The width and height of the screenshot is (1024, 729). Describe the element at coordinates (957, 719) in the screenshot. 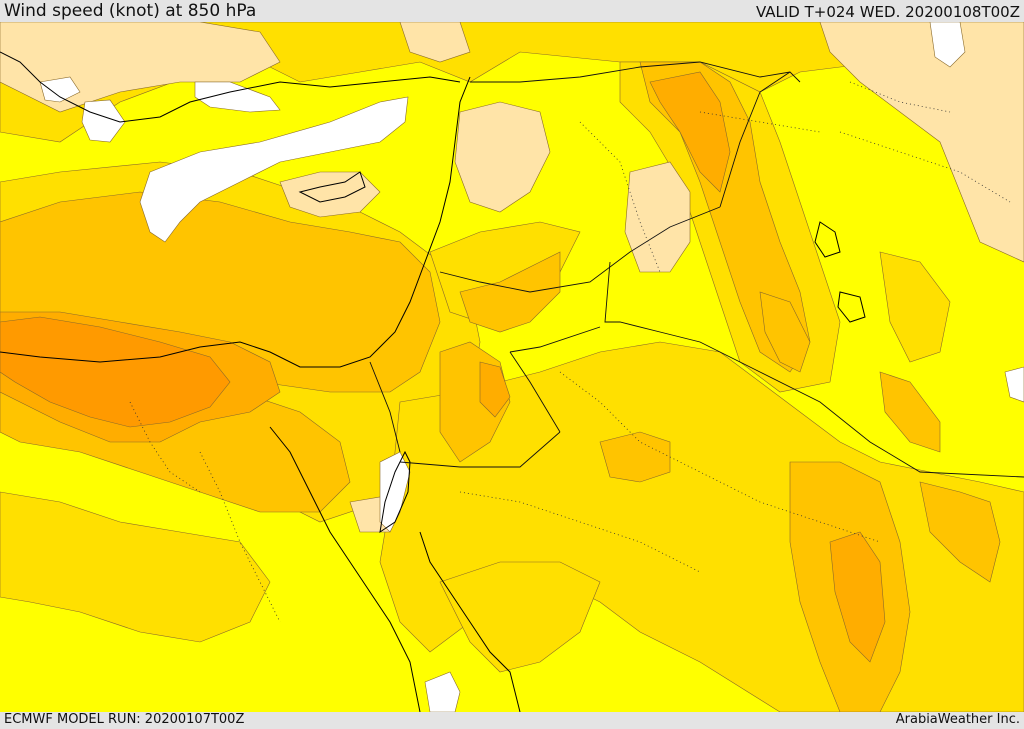

I see `credit: ArabiaWeather Inc.` at that location.